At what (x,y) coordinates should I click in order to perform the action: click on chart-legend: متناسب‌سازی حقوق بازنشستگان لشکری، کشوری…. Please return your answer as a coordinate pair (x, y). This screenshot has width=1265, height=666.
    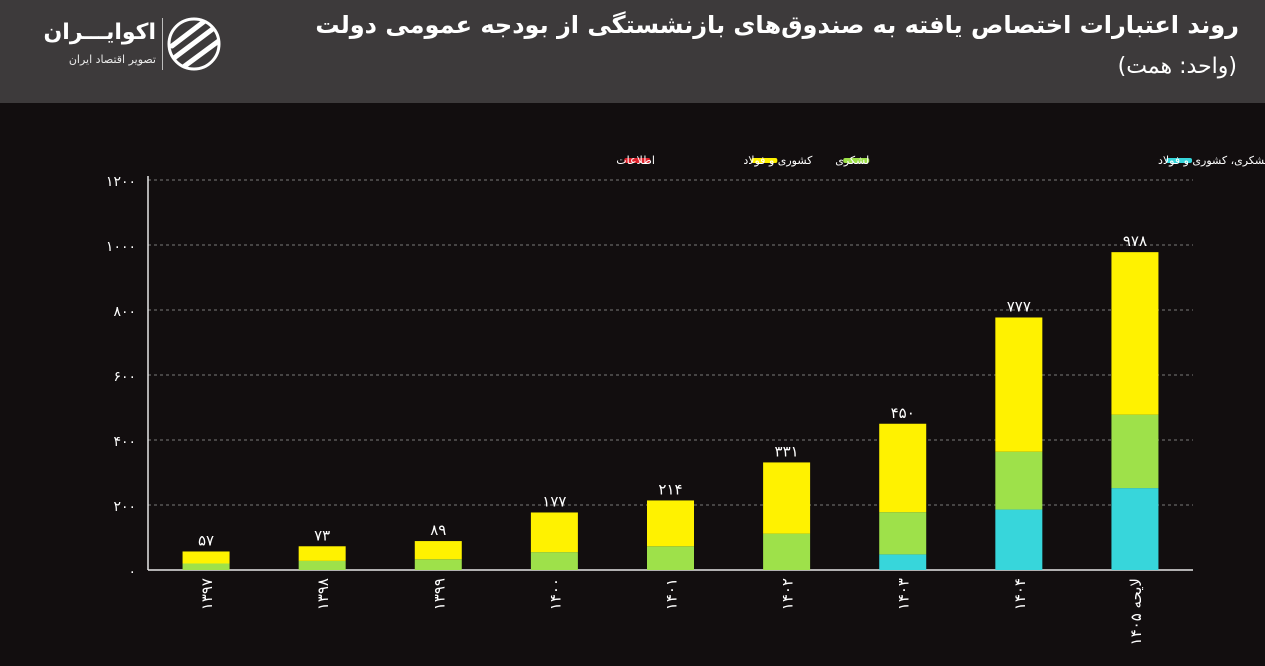
    Looking at the image, I should click on (940, 160).